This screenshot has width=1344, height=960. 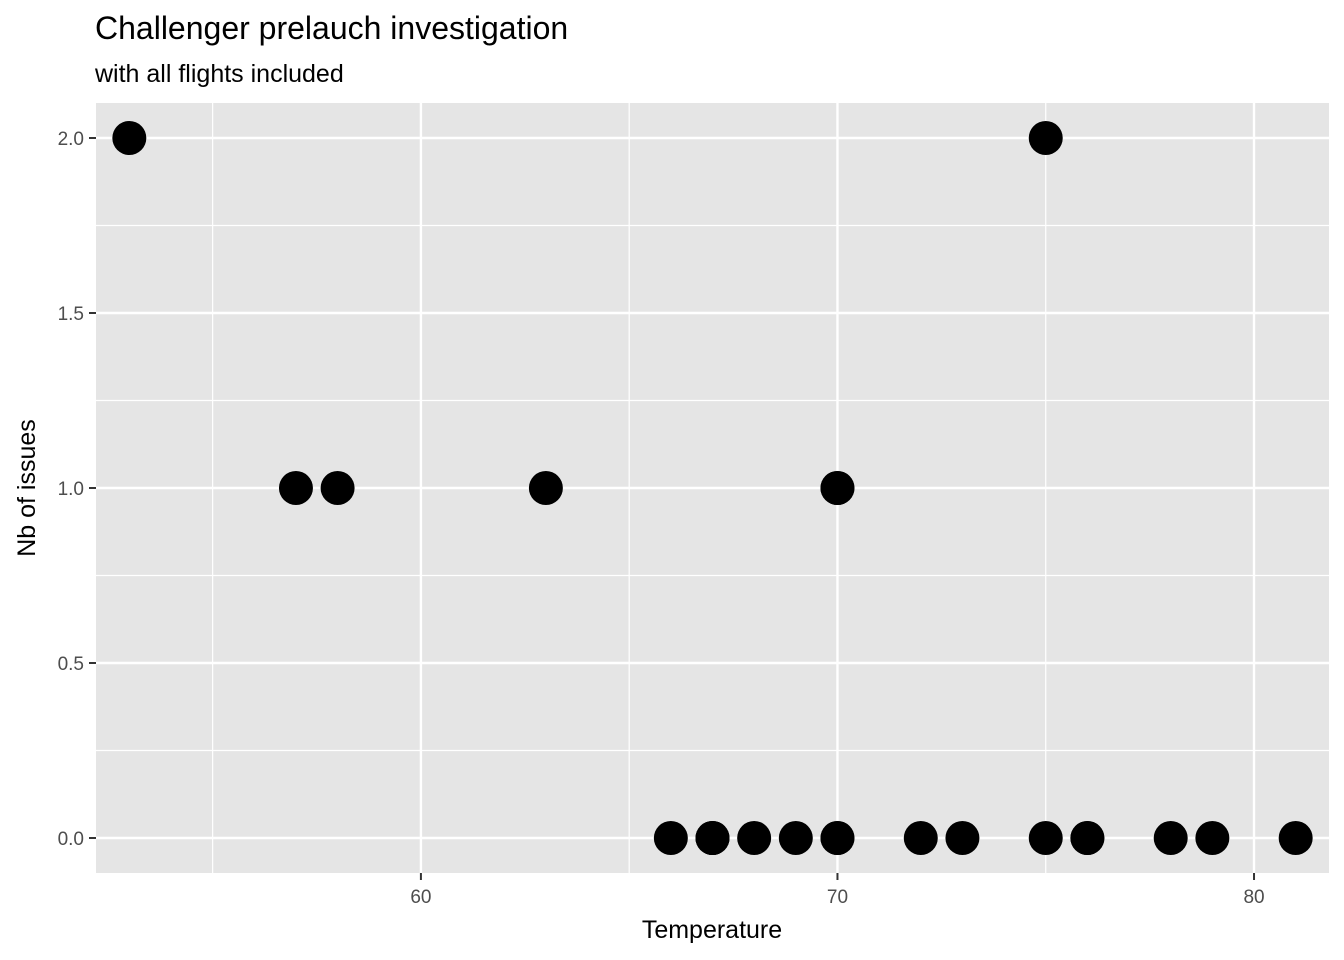 I want to click on x-tick-label: 60, so click(x=420, y=897).